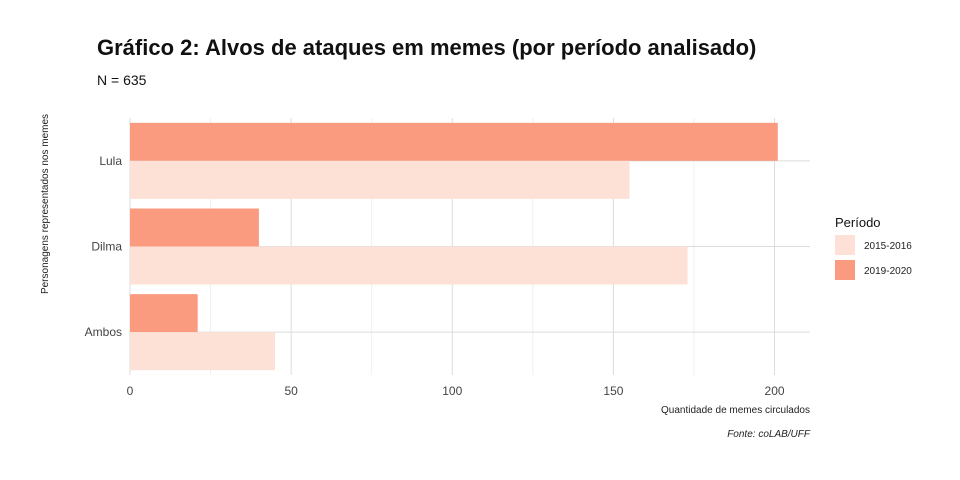 The height and width of the screenshot is (480, 960). I want to click on x-tick-label: 0, so click(130, 391).